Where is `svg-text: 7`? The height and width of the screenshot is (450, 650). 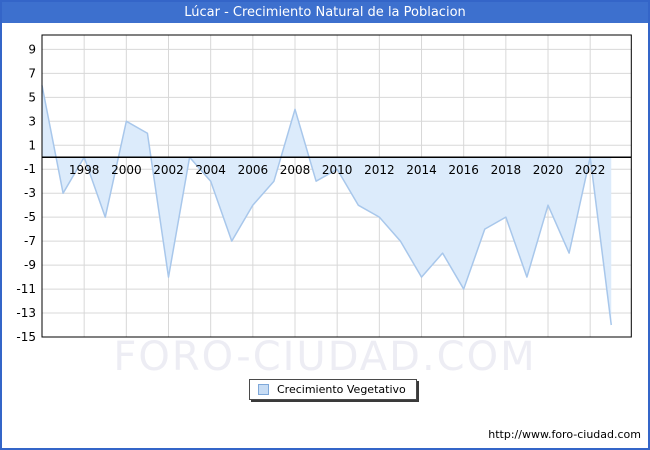 svg-text: 7 is located at coordinates (32, 73).